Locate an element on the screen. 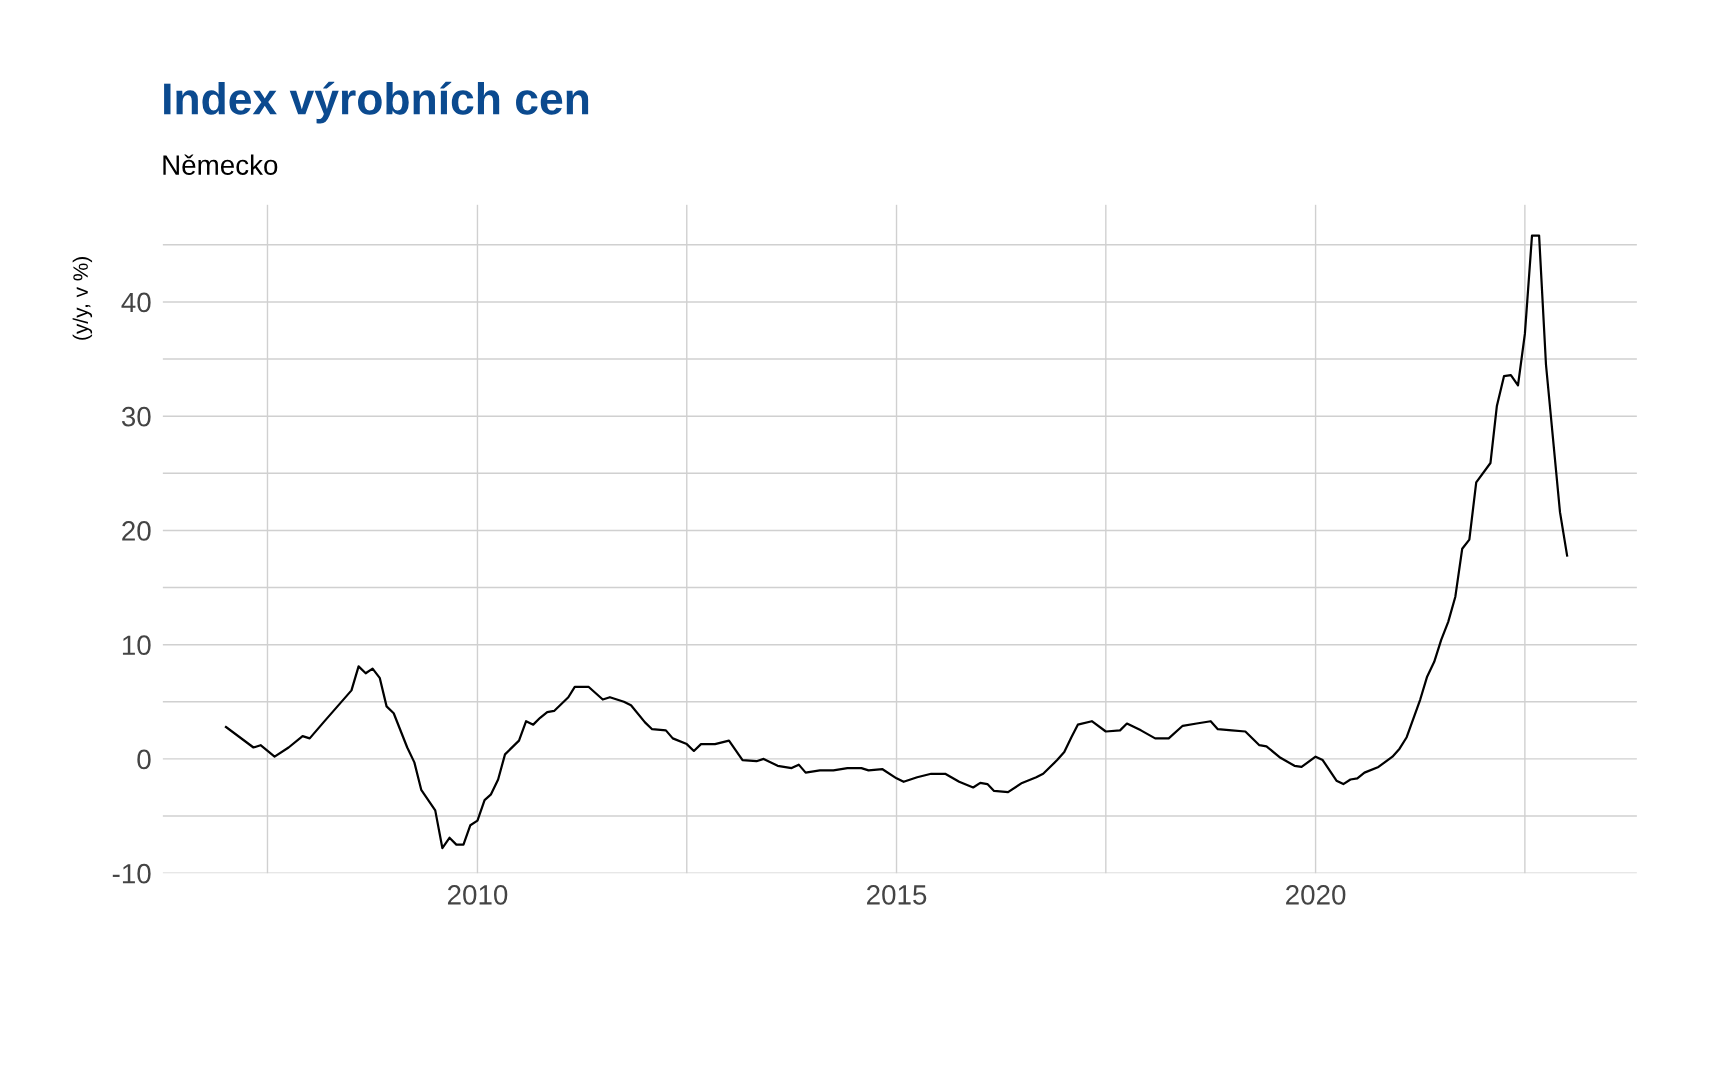  y-tick-label: 30 is located at coordinates (136, 416).